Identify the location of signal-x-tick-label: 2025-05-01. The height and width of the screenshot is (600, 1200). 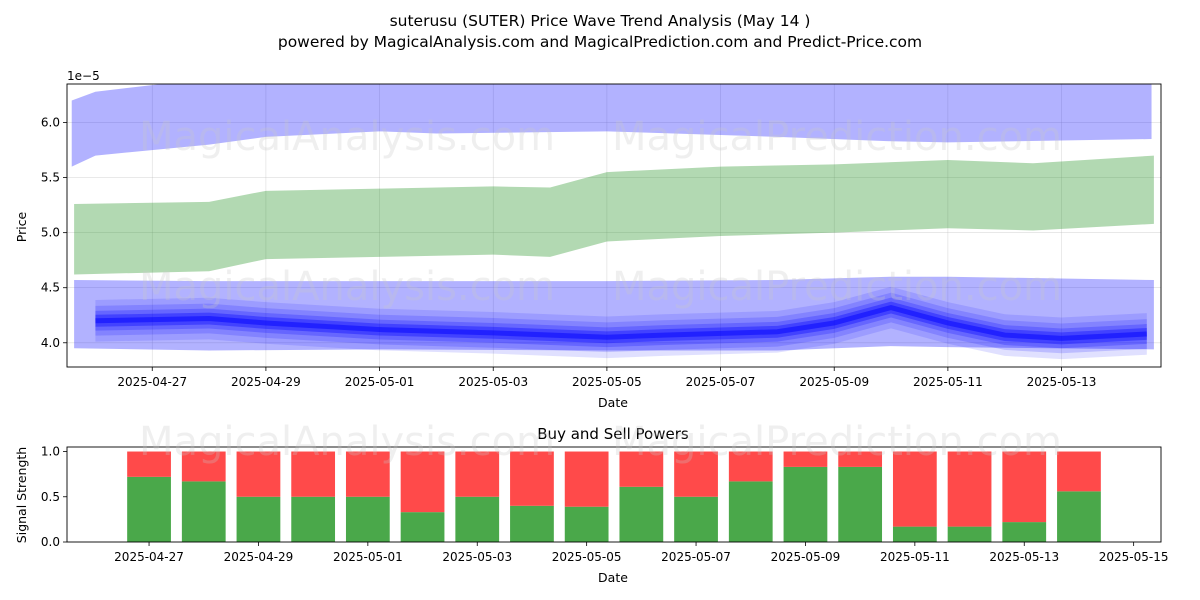
(368, 557).